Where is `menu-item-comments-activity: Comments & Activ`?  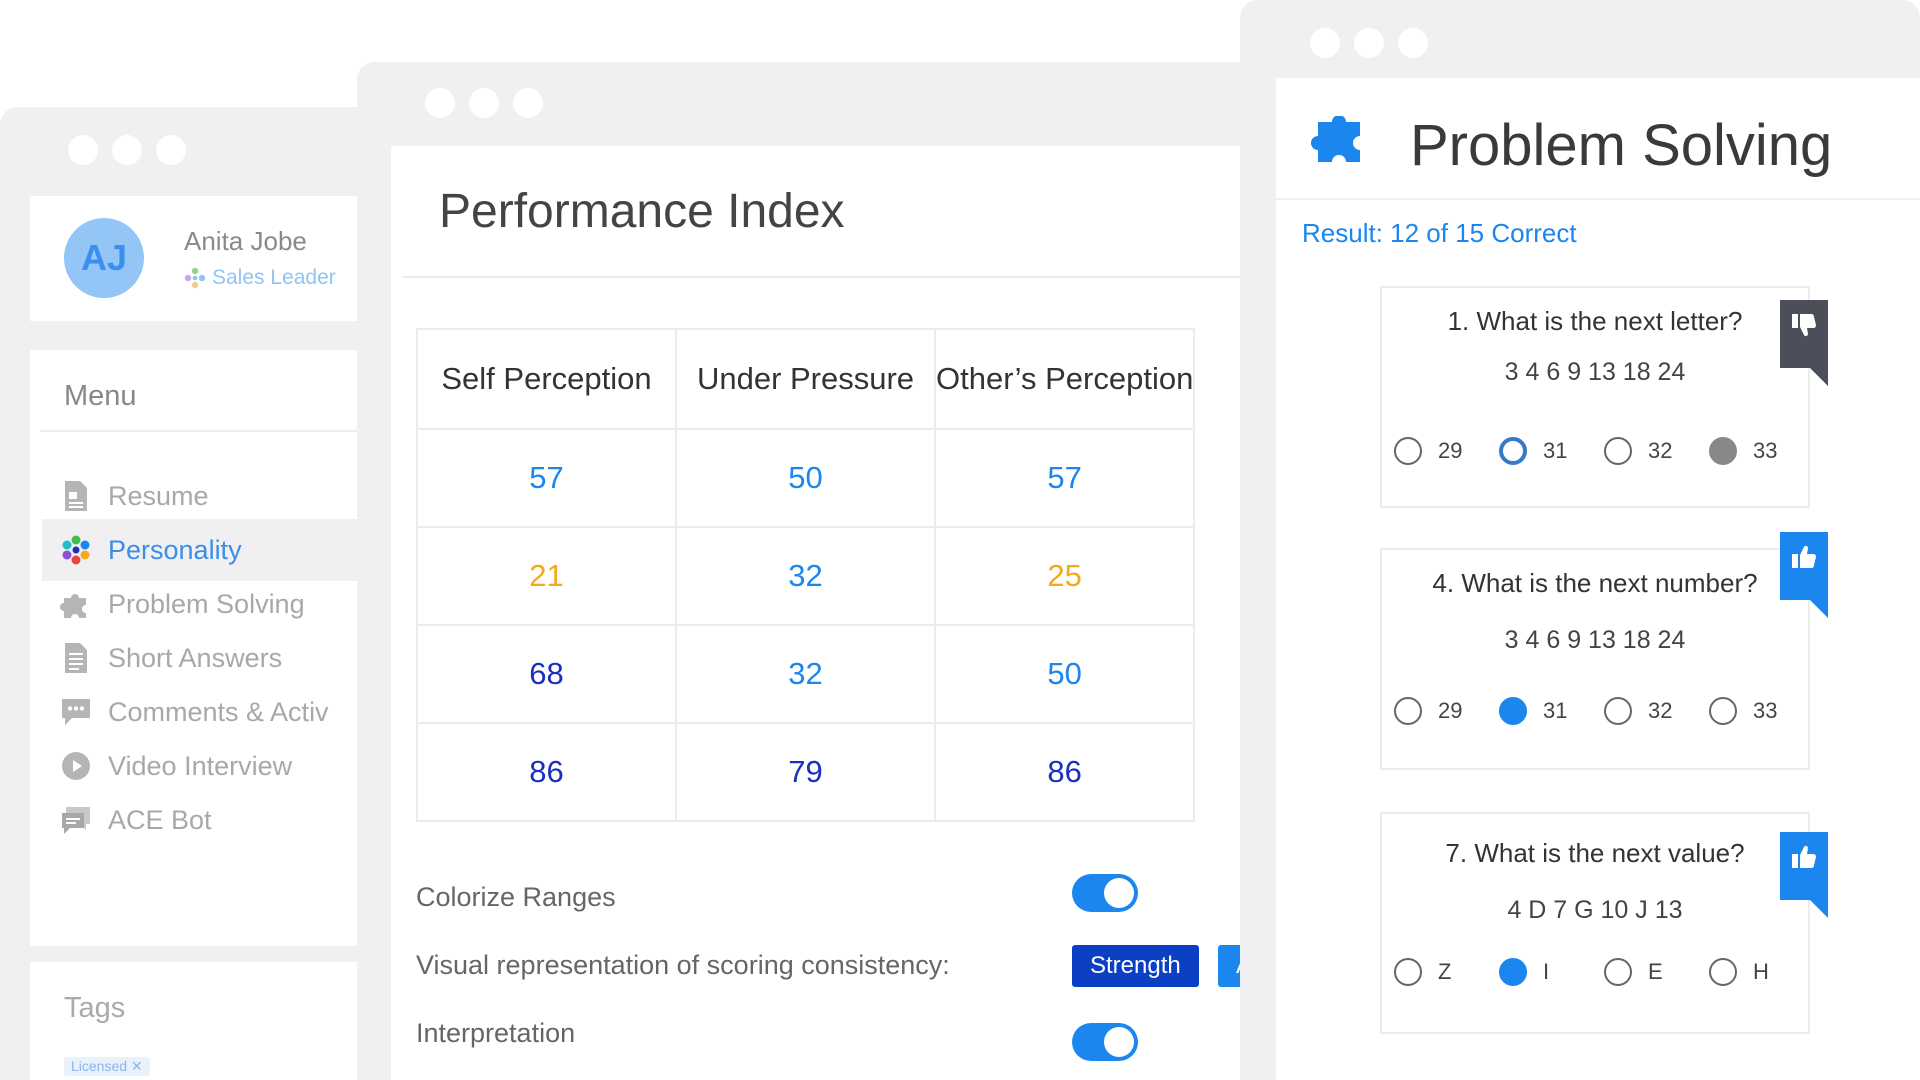
menu-item-comments-activity: Comments & Activ is located at coordinates (231, 712).